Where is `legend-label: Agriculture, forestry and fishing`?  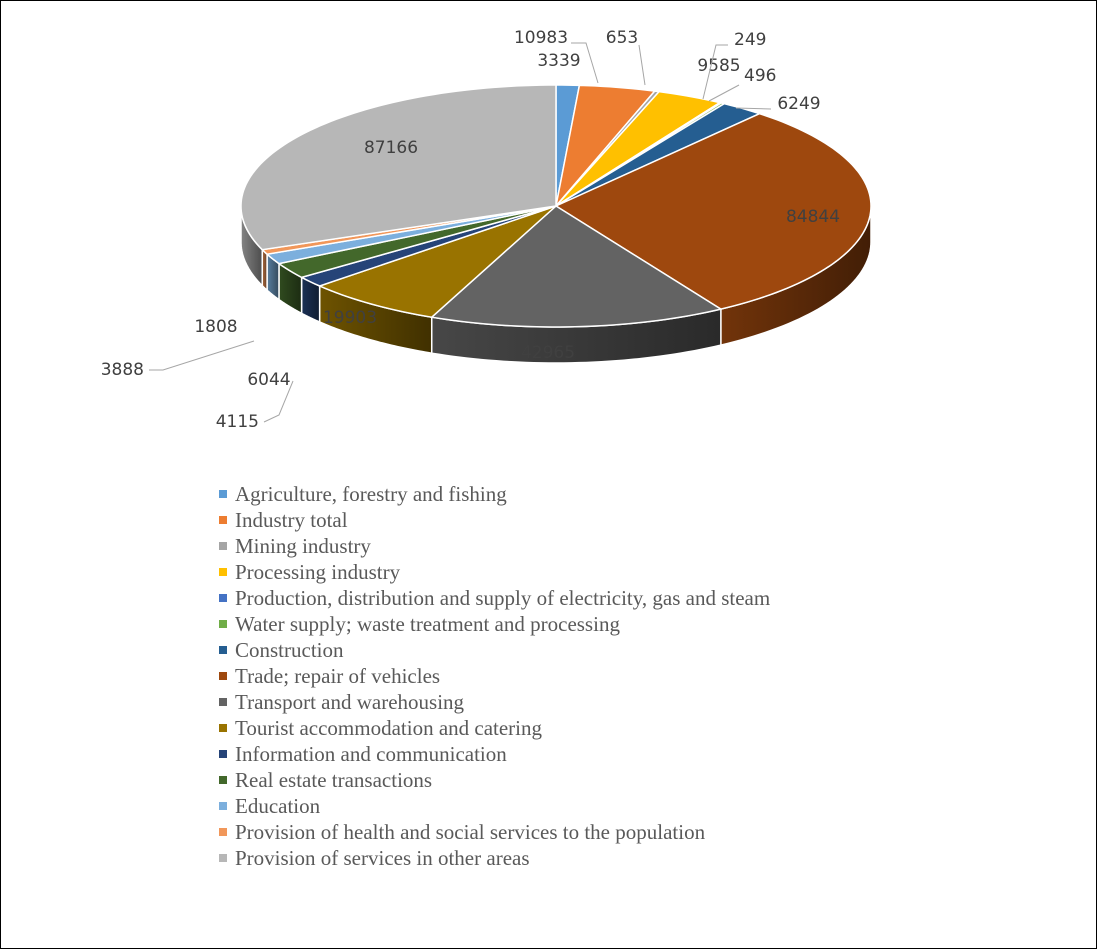 legend-label: Agriculture, forestry and fishing is located at coordinates (371, 493).